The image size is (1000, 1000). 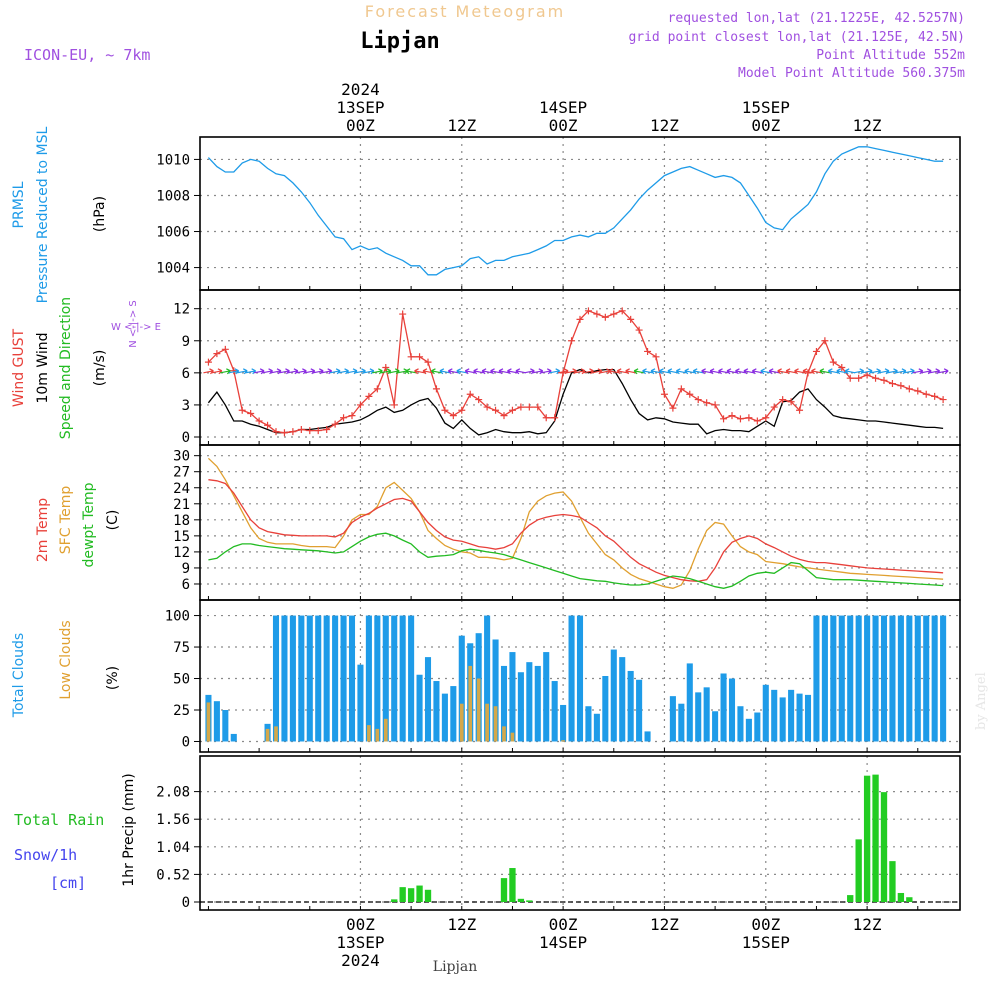 I want to click on y-tick-label: 25, so click(x=181, y=711).